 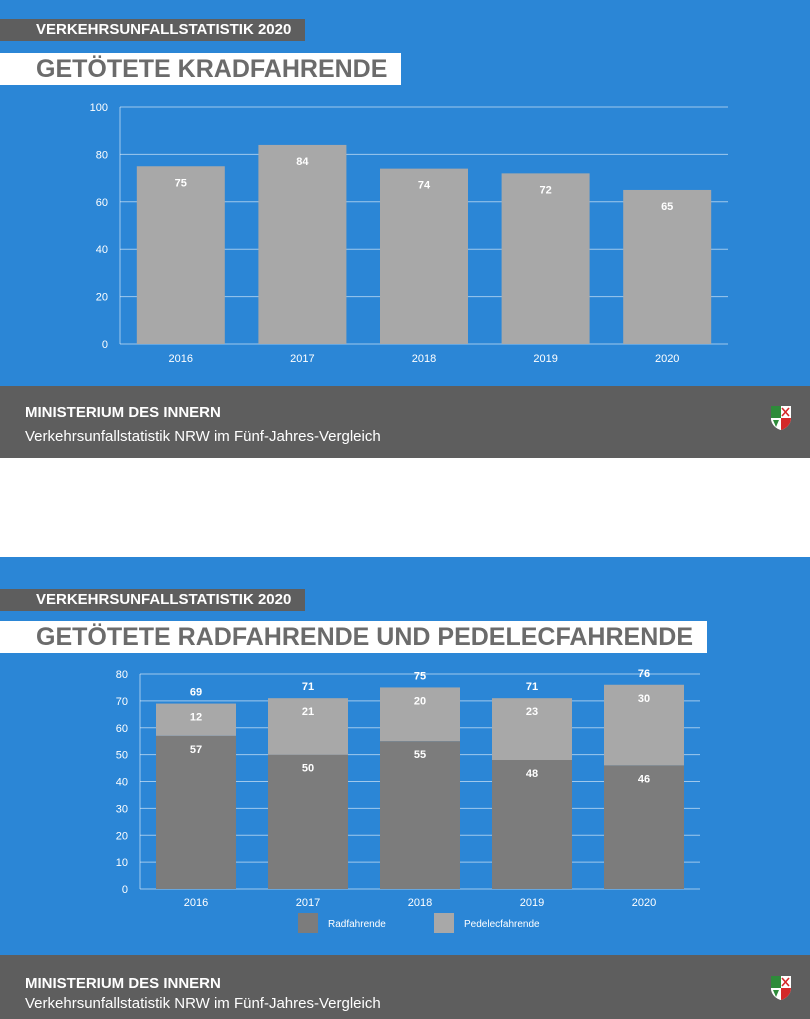 What do you see at coordinates (122, 863) in the screenshot?
I see `y-tick-label: 10` at bounding box center [122, 863].